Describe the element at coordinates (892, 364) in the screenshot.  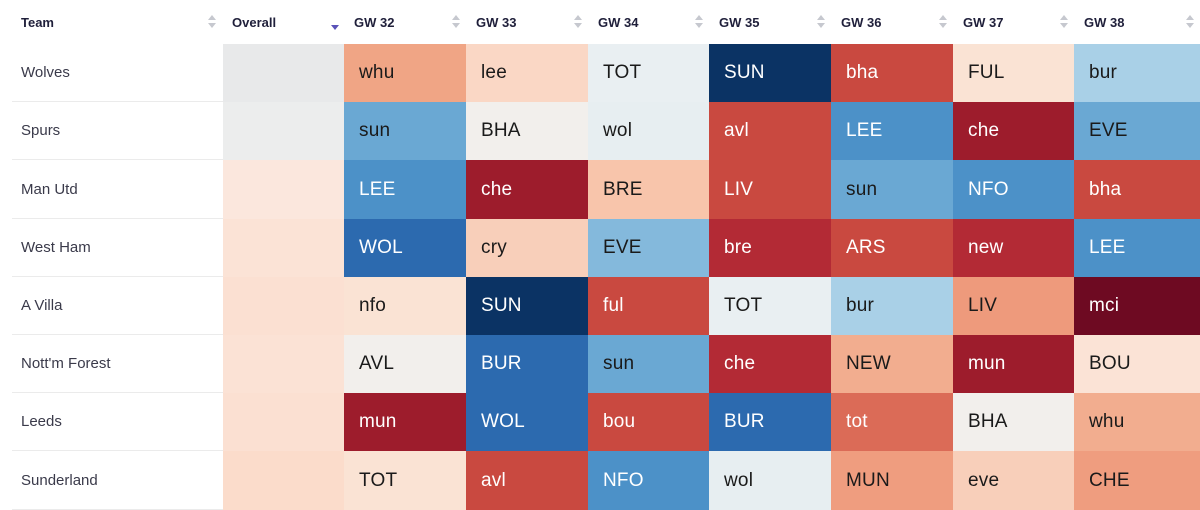
I see `fixture-cell: NEW` at that location.